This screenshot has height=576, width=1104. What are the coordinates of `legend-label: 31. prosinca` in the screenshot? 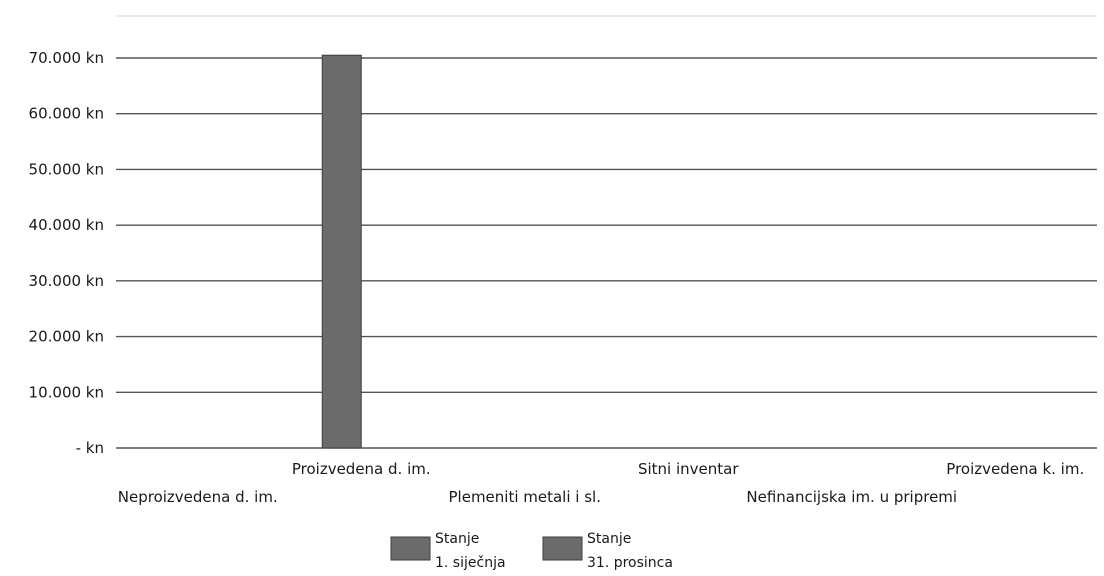 It's located at (630, 563).